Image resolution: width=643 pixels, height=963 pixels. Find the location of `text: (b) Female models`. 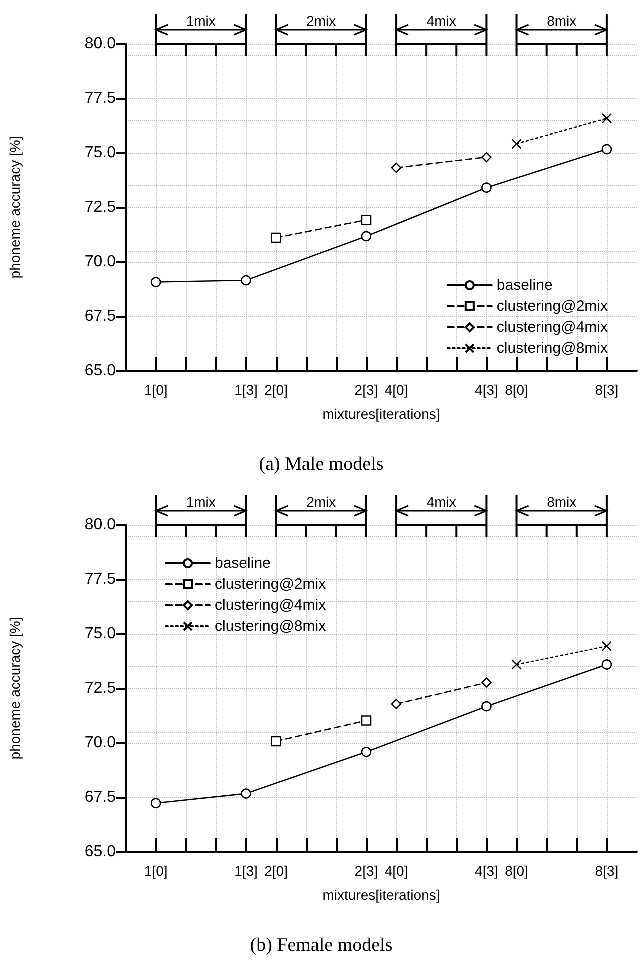

text: (b) Female models is located at coordinates (321, 945).